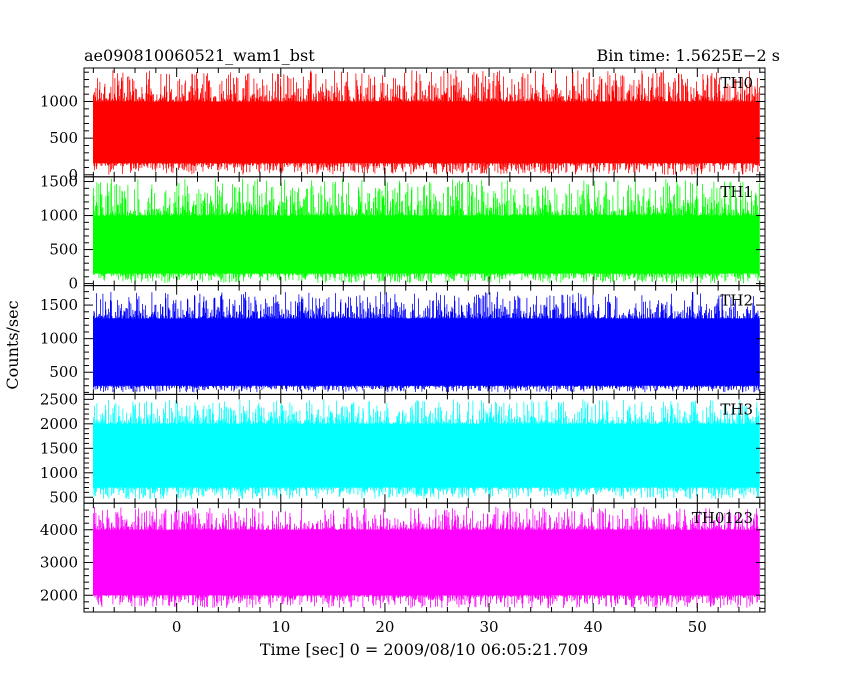  Describe the element at coordinates (736, 301) in the screenshot. I see `series-label-th2: TH2` at that location.